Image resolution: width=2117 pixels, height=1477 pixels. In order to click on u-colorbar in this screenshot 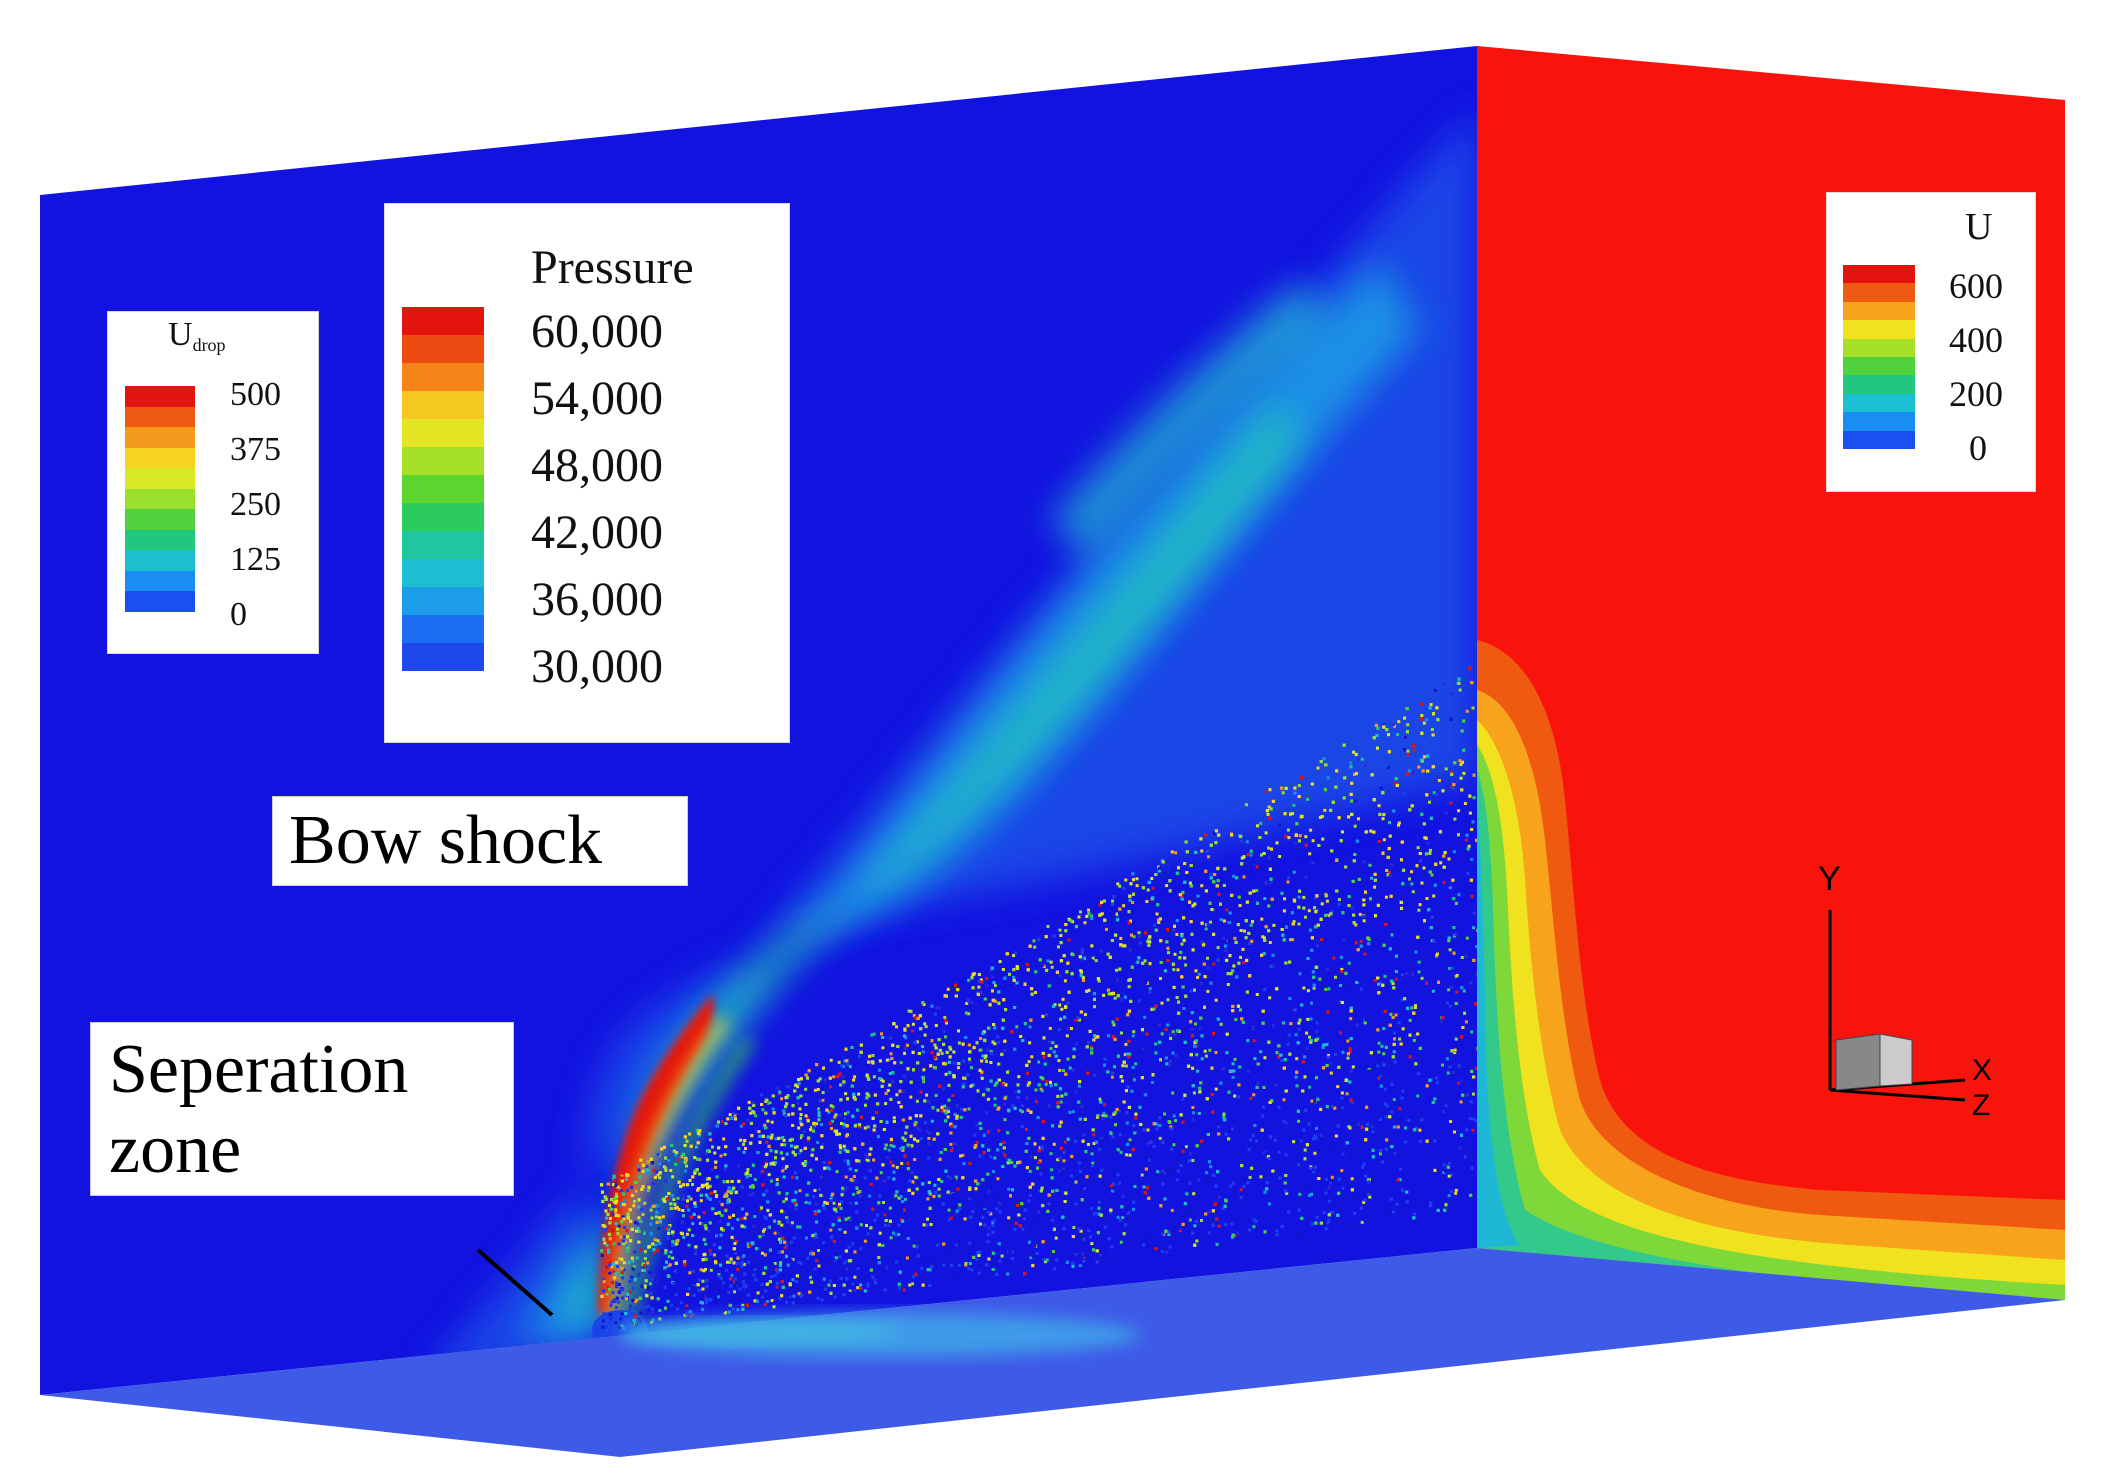, I will do `click(1879, 357)`.